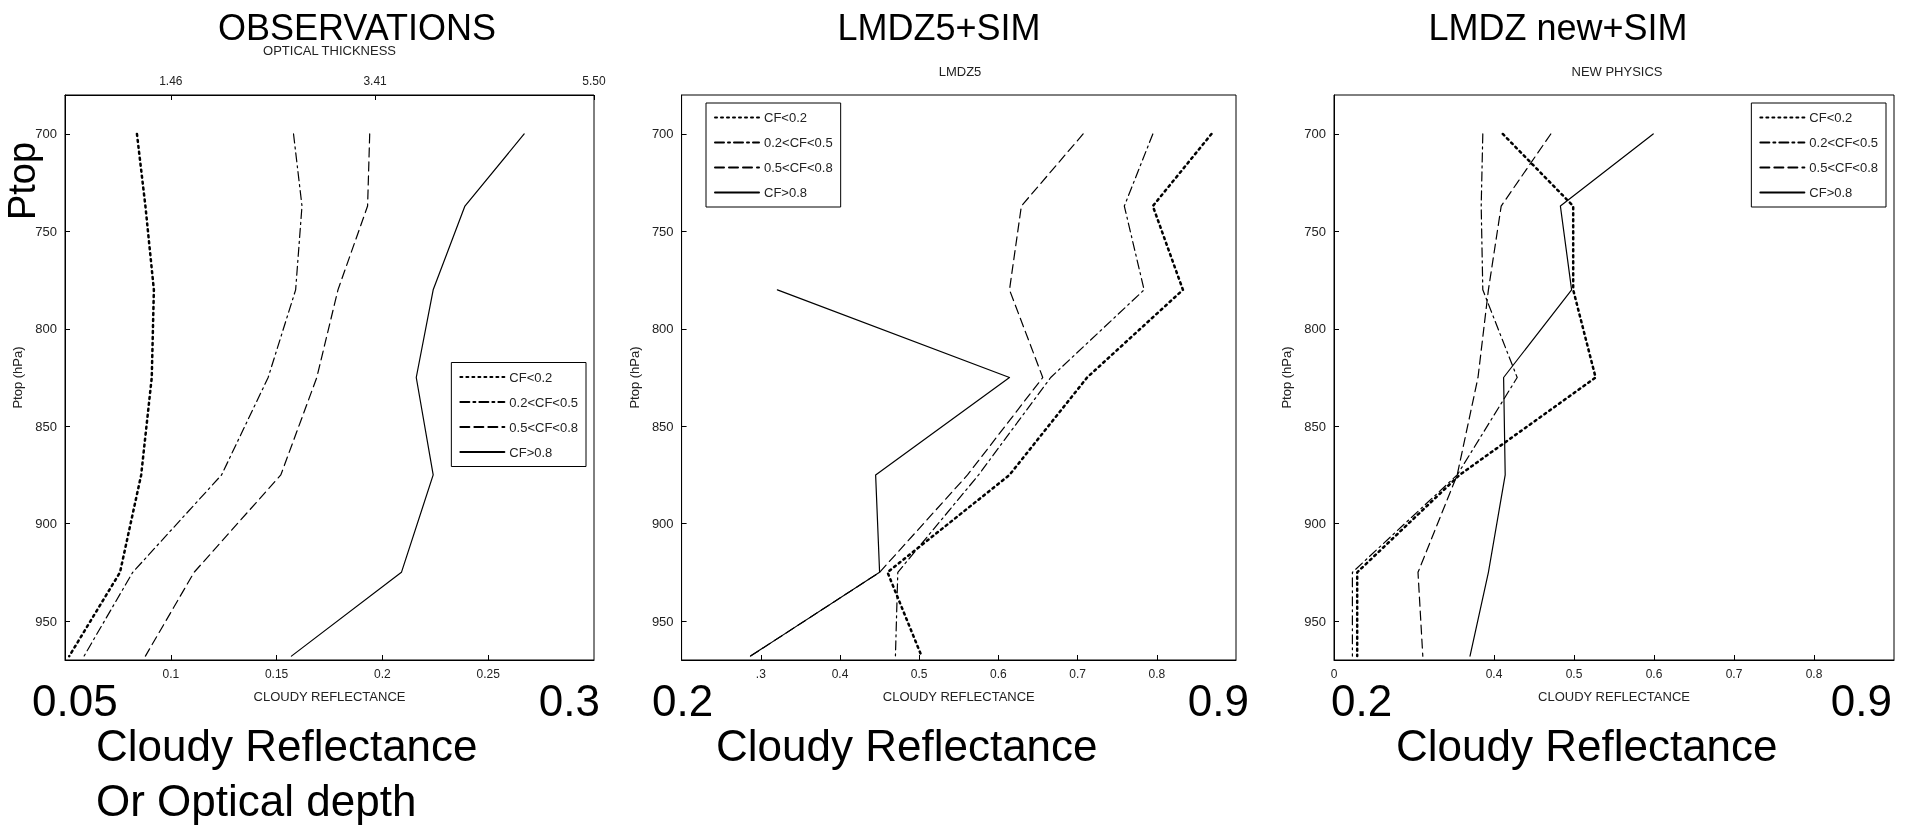 The width and height of the screenshot is (1908, 829). Describe the element at coordinates (488, 674) in the screenshot. I see `x-tick-label: 0.25` at that location.